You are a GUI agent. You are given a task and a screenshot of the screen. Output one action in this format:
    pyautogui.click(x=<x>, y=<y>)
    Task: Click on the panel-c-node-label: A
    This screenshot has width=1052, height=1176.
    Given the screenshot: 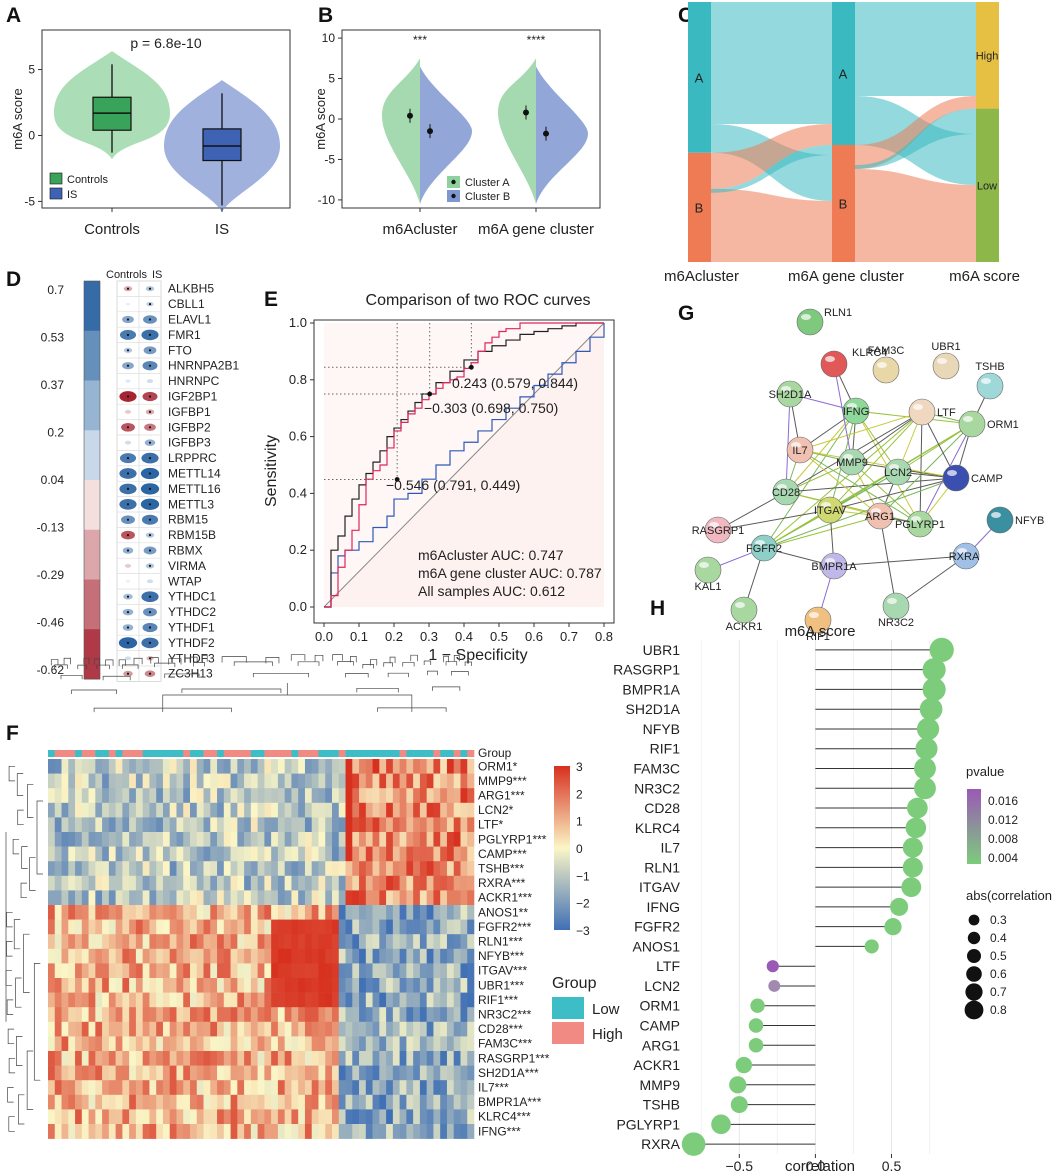 What is the action you would take?
    pyautogui.click(x=699, y=77)
    